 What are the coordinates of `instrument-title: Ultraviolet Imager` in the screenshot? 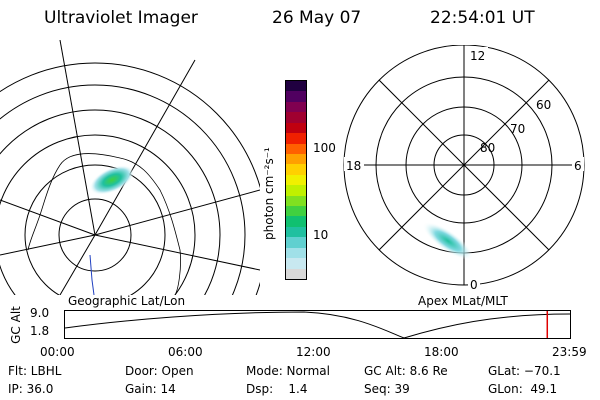 It's located at (121, 18).